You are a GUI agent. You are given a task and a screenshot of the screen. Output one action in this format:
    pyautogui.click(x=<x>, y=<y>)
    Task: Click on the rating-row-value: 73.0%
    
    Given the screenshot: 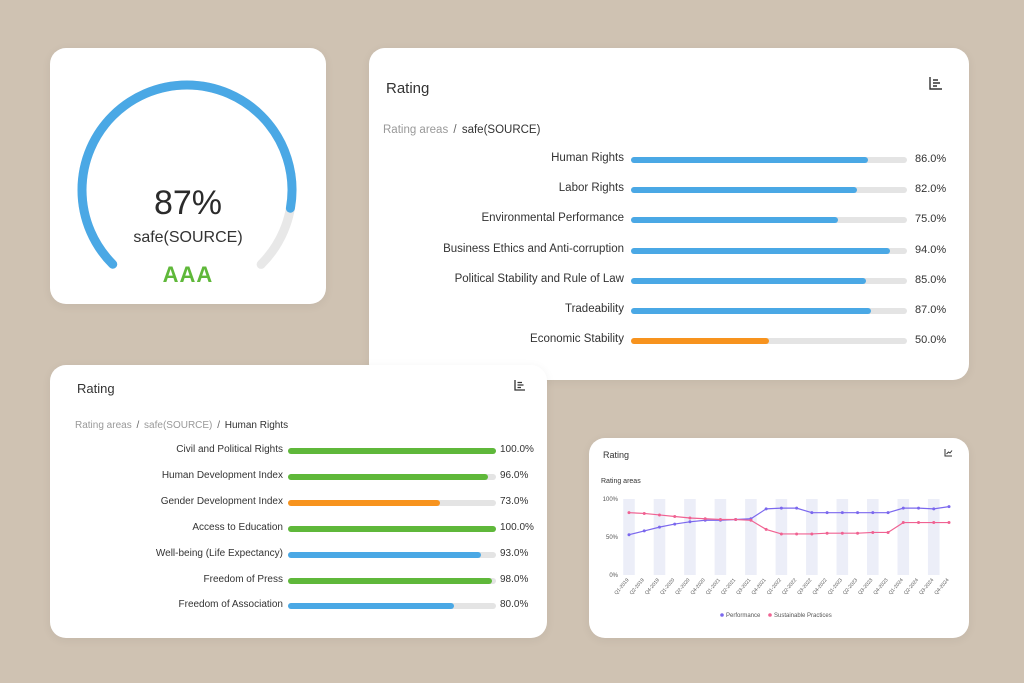 What is the action you would take?
    pyautogui.click(x=514, y=501)
    